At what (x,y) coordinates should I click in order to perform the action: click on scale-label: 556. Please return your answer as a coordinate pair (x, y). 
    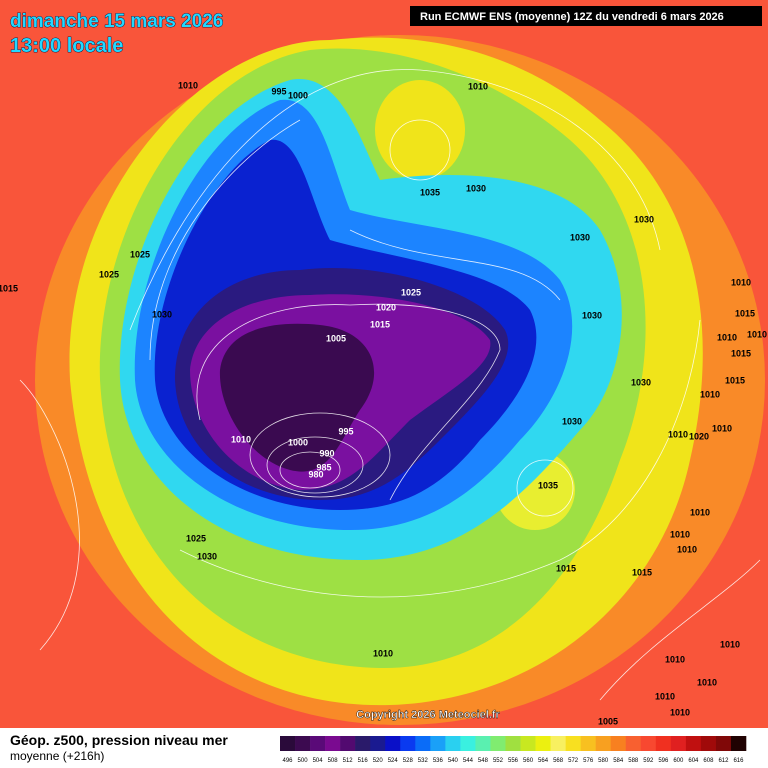
    Looking at the image, I should click on (513, 761).